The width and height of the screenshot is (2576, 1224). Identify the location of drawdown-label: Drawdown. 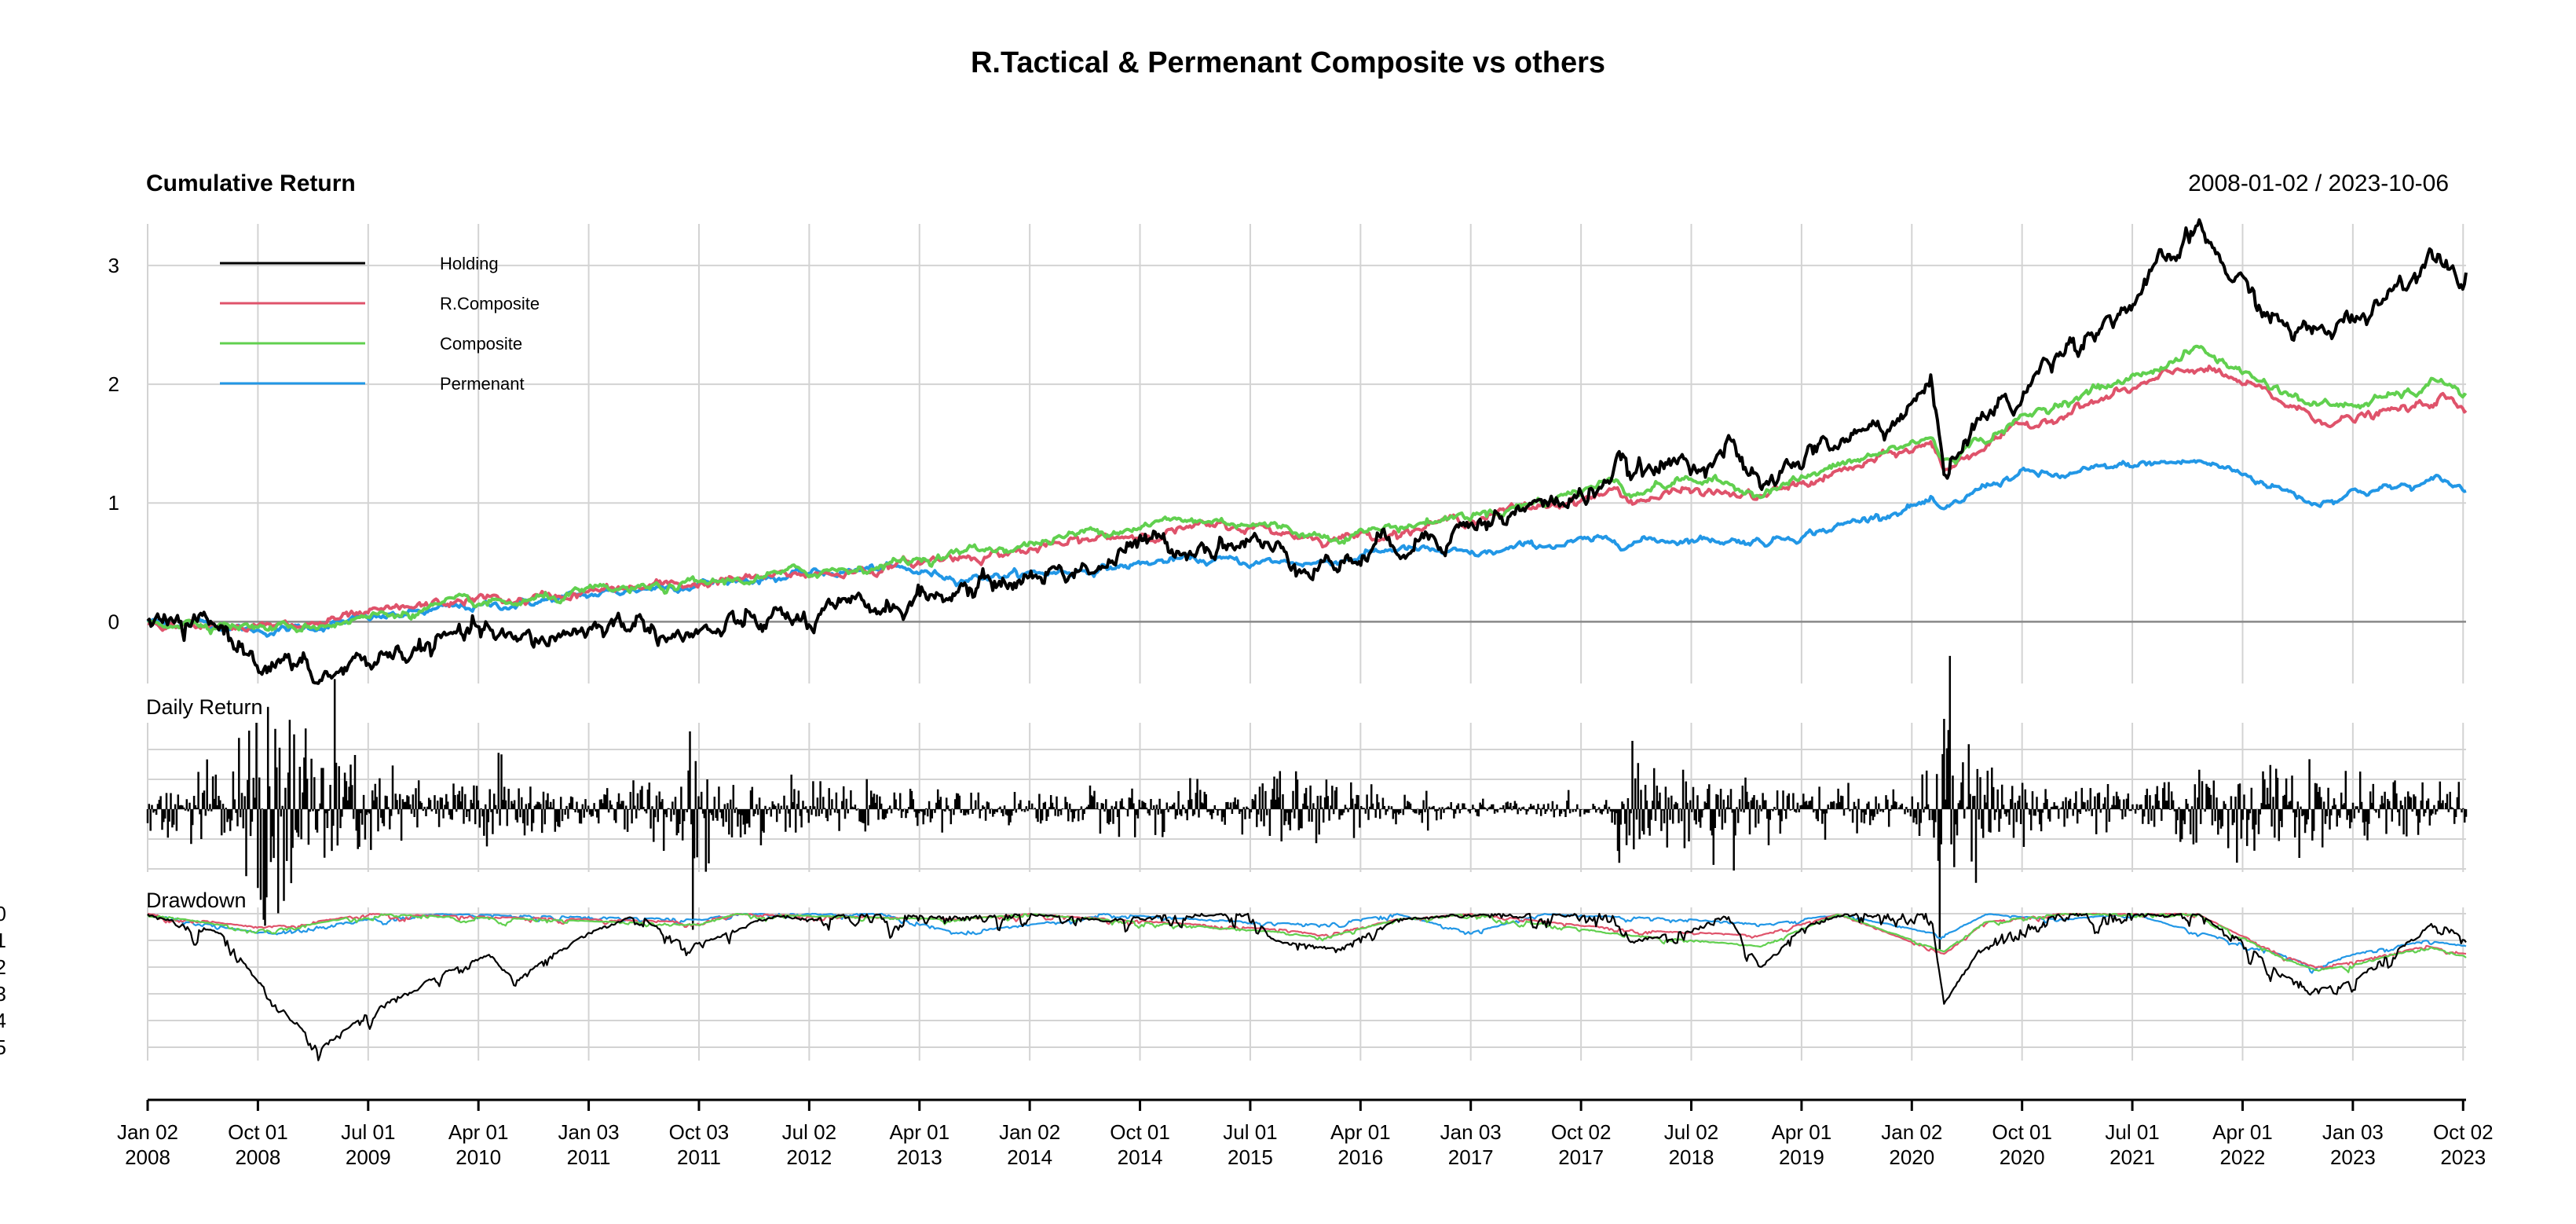
(196, 900).